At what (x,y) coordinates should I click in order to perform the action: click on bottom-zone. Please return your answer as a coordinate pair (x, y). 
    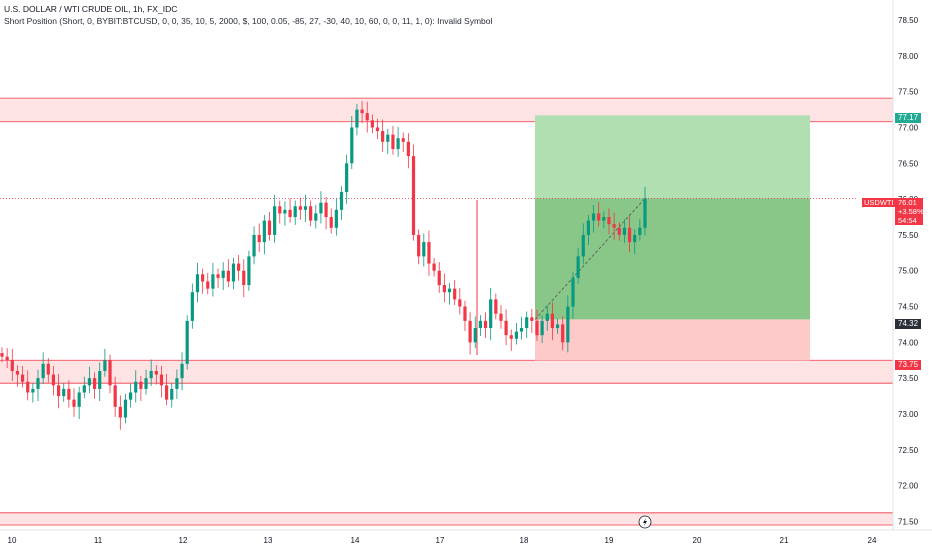
    Looking at the image, I should click on (446, 518).